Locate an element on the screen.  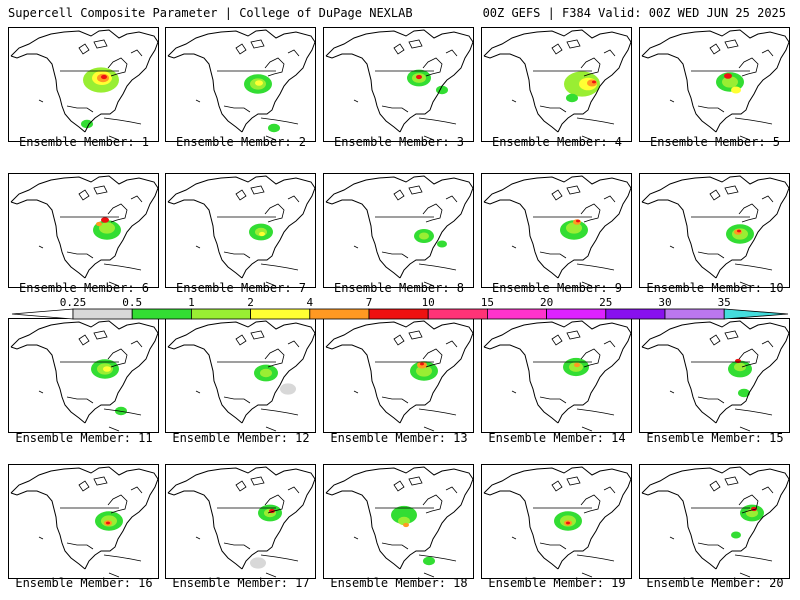
color-scale-tick-label: 25 is located at coordinates (606, 302).